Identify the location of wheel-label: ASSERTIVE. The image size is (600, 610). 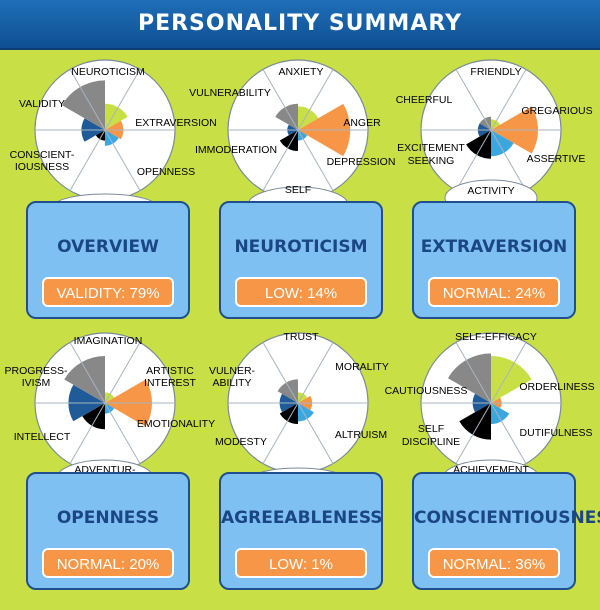
(556, 159).